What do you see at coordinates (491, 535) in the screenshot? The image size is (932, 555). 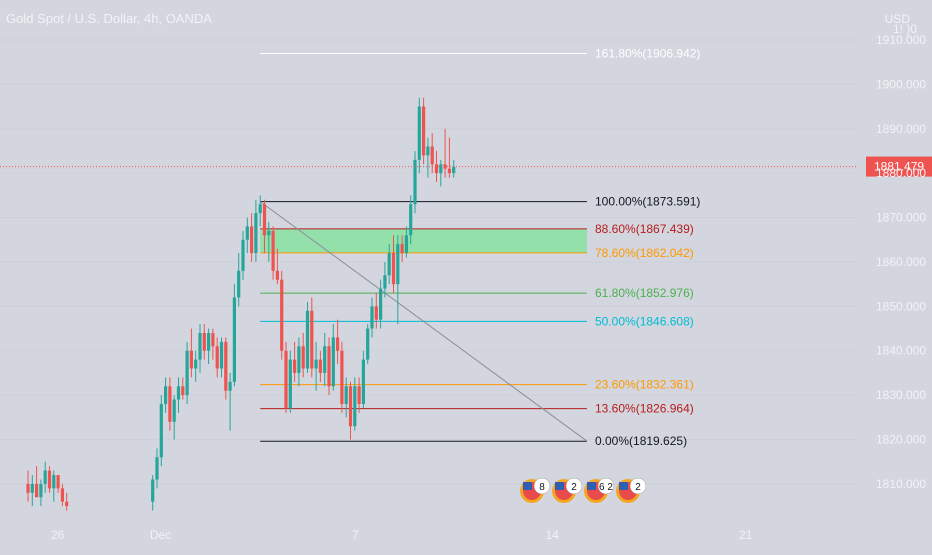 I see `time-axis: 26Dec71421282021` at bounding box center [491, 535].